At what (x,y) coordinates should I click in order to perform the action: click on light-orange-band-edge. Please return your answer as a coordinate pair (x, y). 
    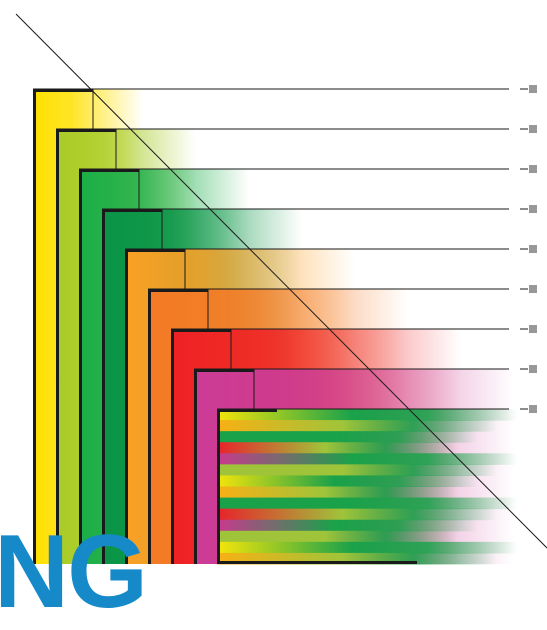
    Looking at the image, I should click on (155, 406).